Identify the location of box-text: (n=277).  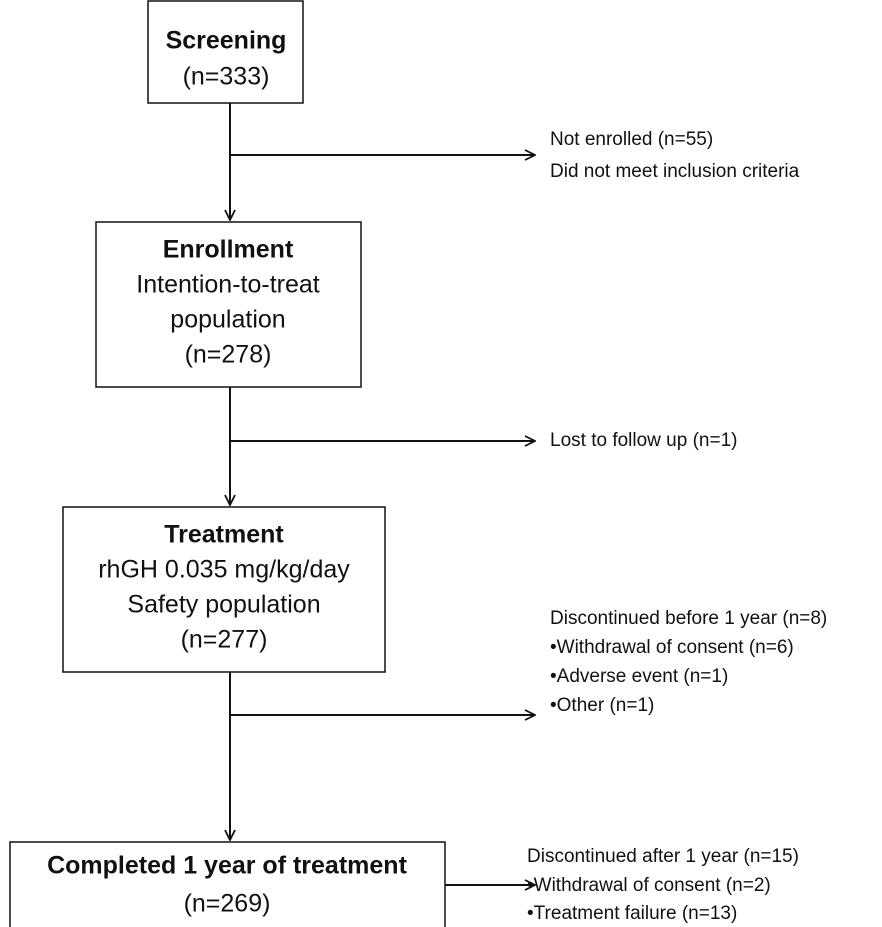
(224, 640).